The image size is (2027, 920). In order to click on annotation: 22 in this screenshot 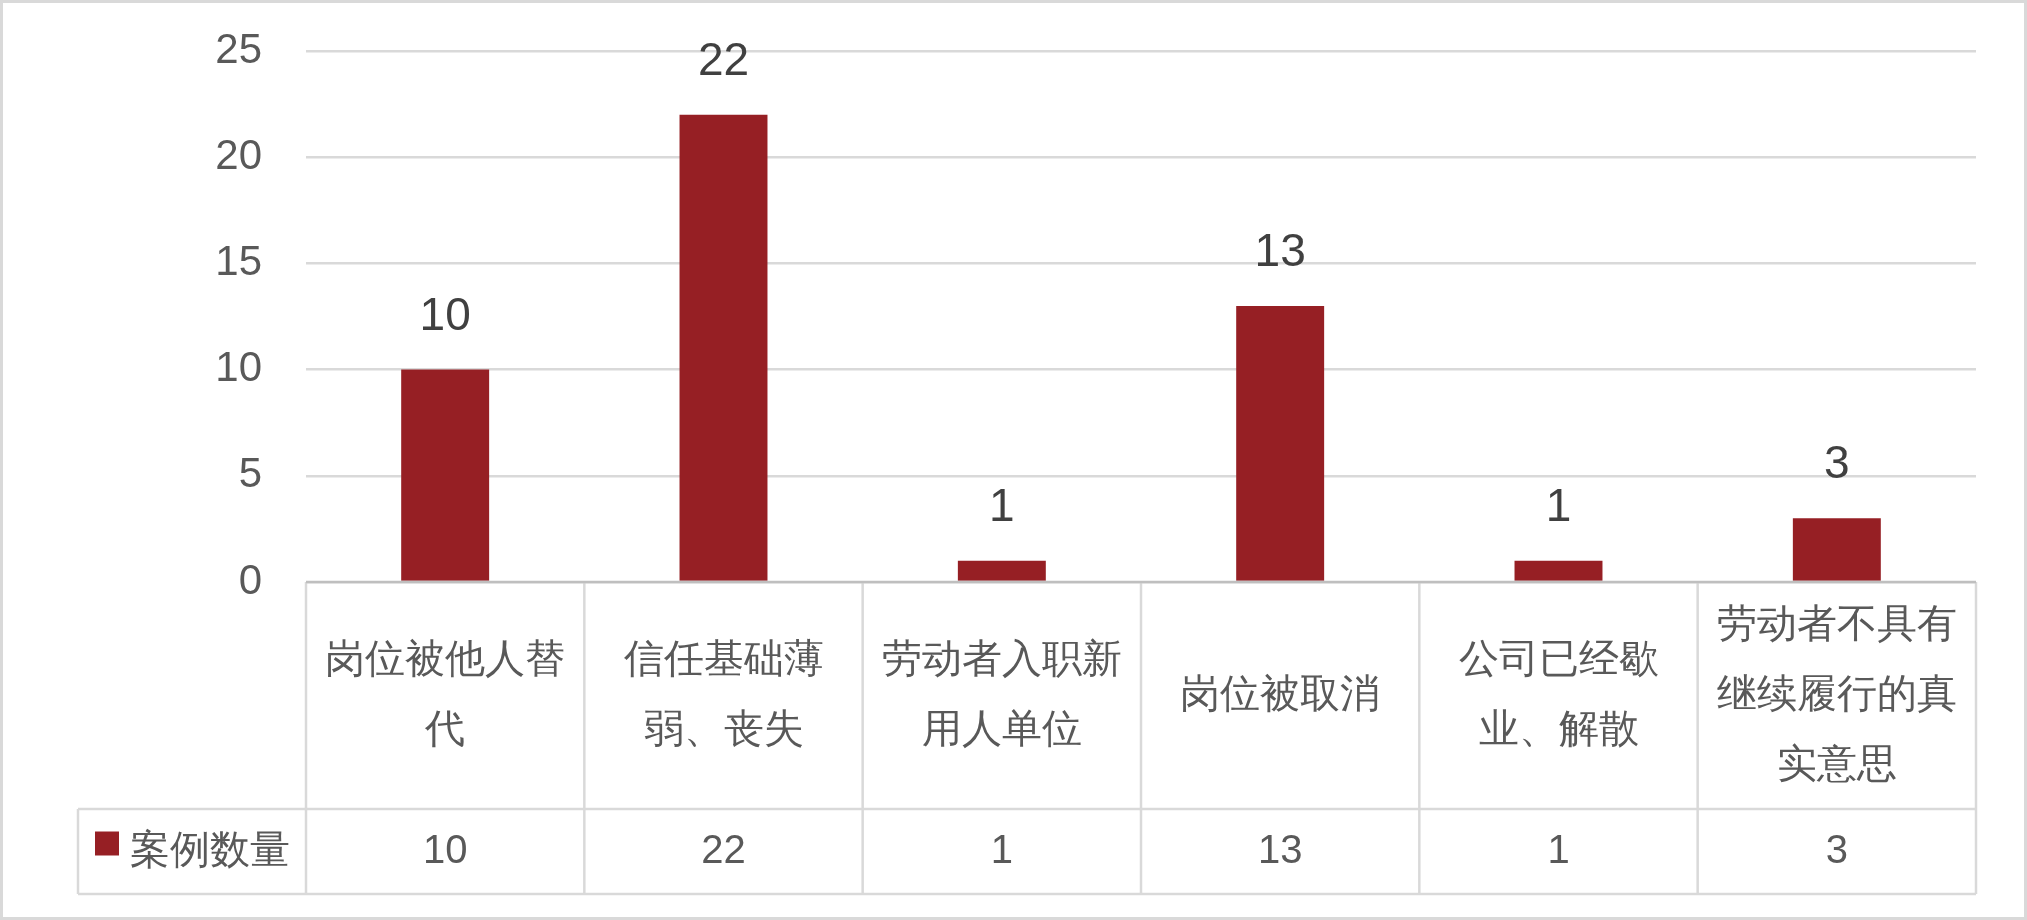, I will do `click(723, 58)`.